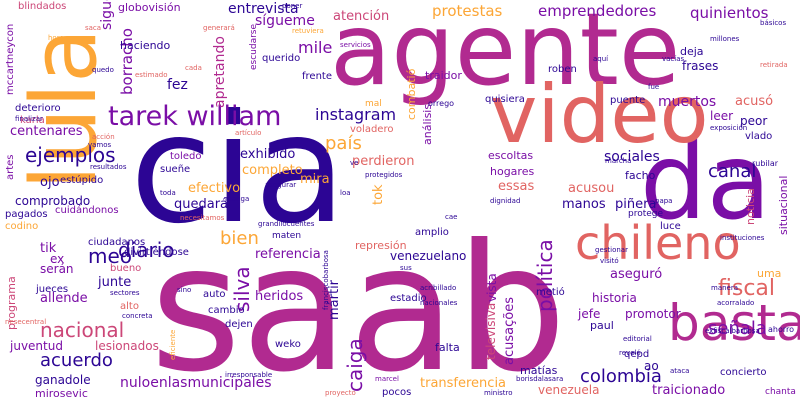 Image resolution: width=800 pixels, height=400 pixels. Describe the element at coordinates (637, 339) in the screenshot. I see `word-editorial: editorial` at that location.